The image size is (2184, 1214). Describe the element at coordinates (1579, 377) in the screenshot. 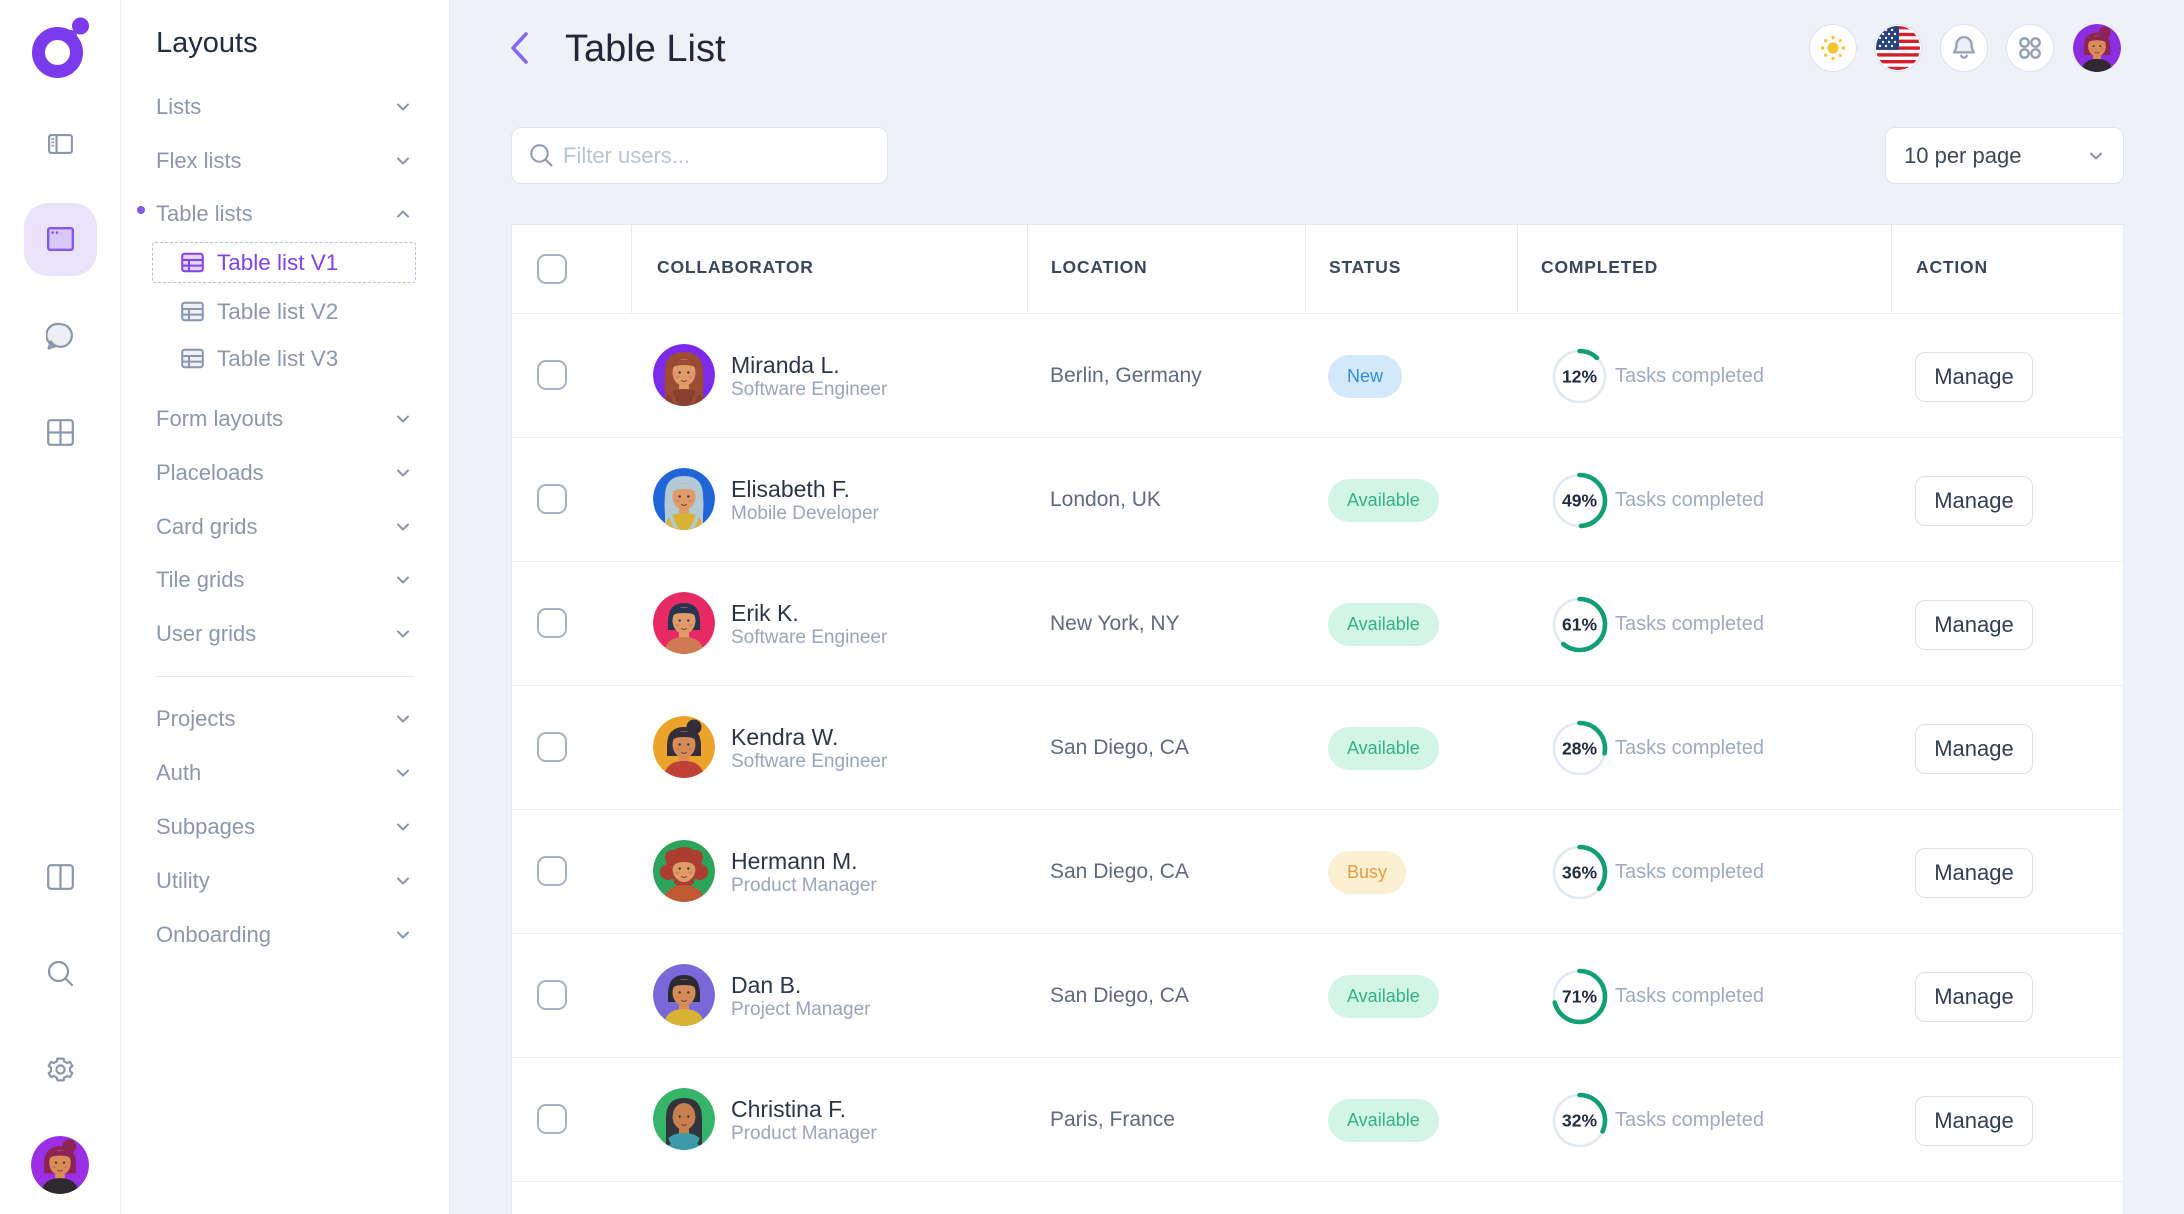

I see `svg-text: 12%` at that location.